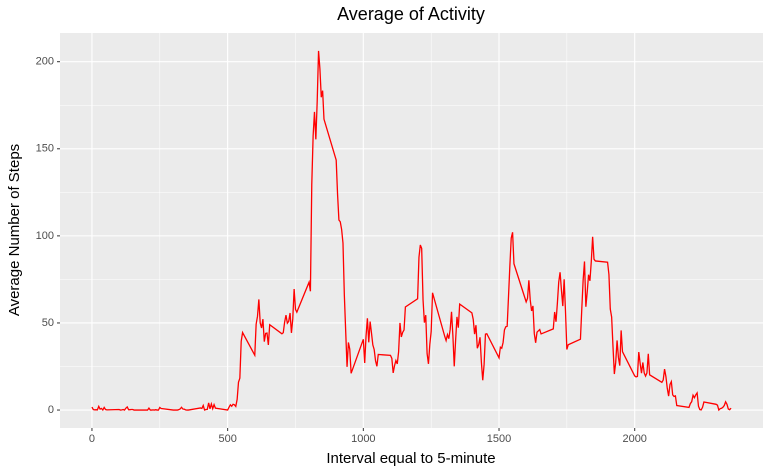  Describe the element at coordinates (634, 439) in the screenshot. I see `x-tick-label: 2000` at that location.